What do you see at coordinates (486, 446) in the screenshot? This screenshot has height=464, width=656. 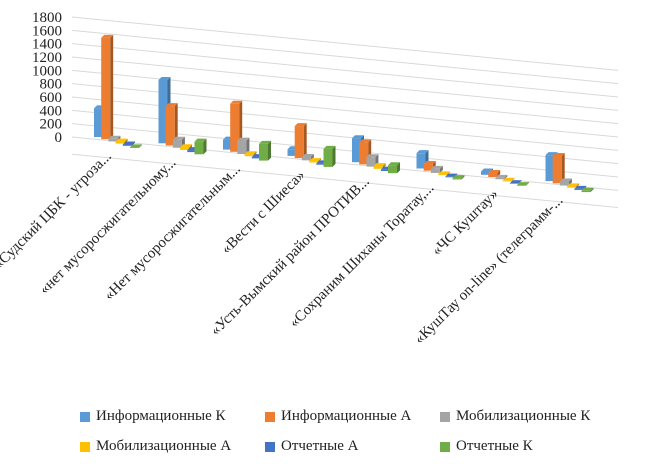 I see `legend-item: Отчетные К` at bounding box center [486, 446].